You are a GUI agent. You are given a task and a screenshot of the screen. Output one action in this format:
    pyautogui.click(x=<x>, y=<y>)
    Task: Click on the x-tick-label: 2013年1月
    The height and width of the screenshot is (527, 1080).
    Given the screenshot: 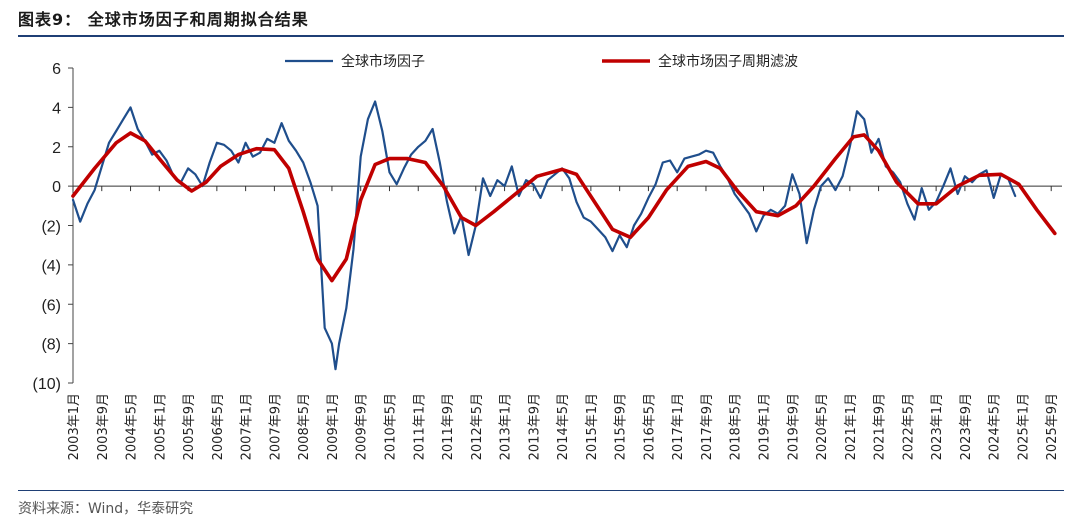 What is the action you would take?
    pyautogui.click(x=506, y=426)
    